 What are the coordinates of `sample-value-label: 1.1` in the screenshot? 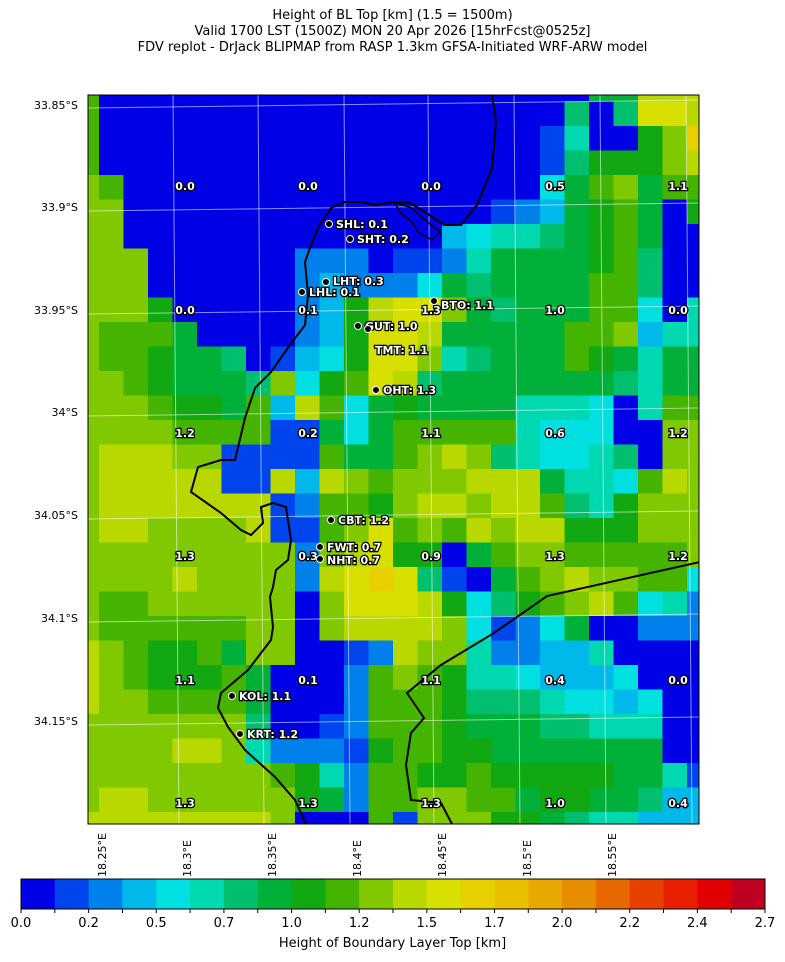 It's located at (431, 433).